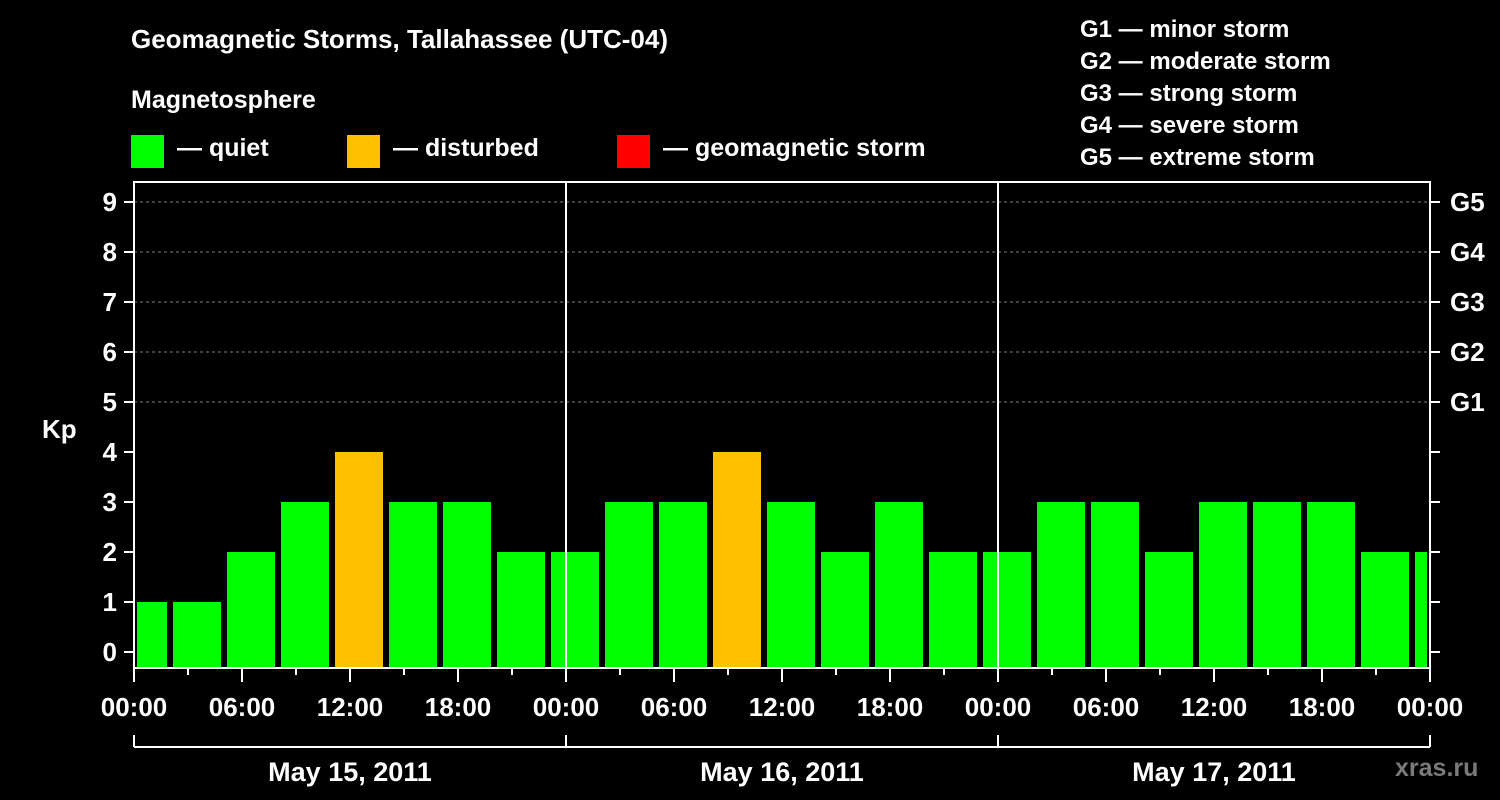 This screenshot has height=800, width=1500. Describe the element at coordinates (633, 151) in the screenshot. I see `legend-swatch-storm` at that location.